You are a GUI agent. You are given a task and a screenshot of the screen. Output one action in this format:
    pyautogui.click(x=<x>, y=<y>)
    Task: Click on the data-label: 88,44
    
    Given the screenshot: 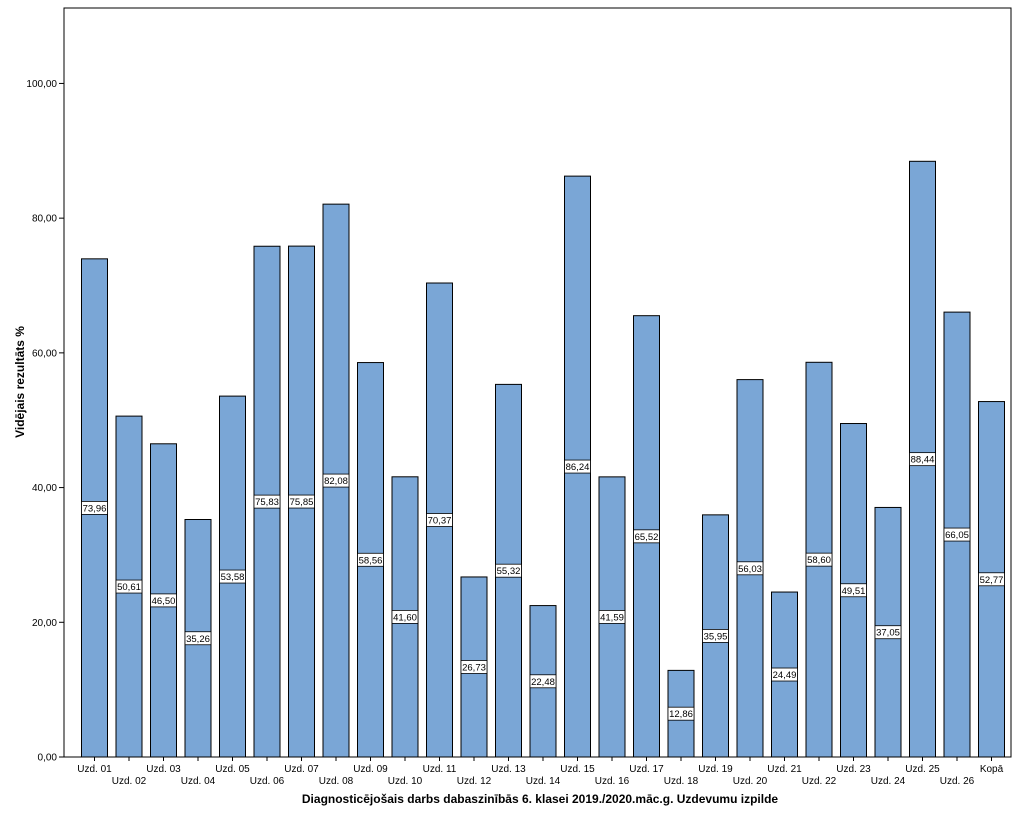 What is the action you would take?
    pyautogui.click(x=923, y=460)
    